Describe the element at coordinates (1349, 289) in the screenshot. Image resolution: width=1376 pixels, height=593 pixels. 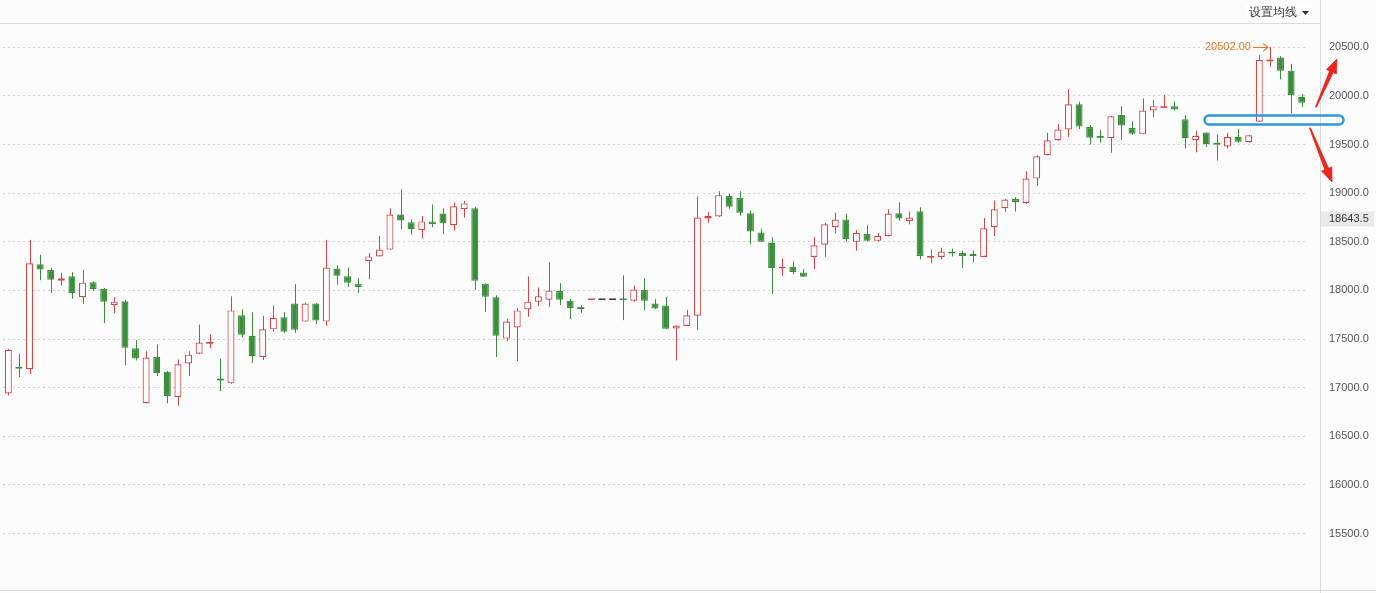
I see `y-tick-label: 18000.0` at that location.